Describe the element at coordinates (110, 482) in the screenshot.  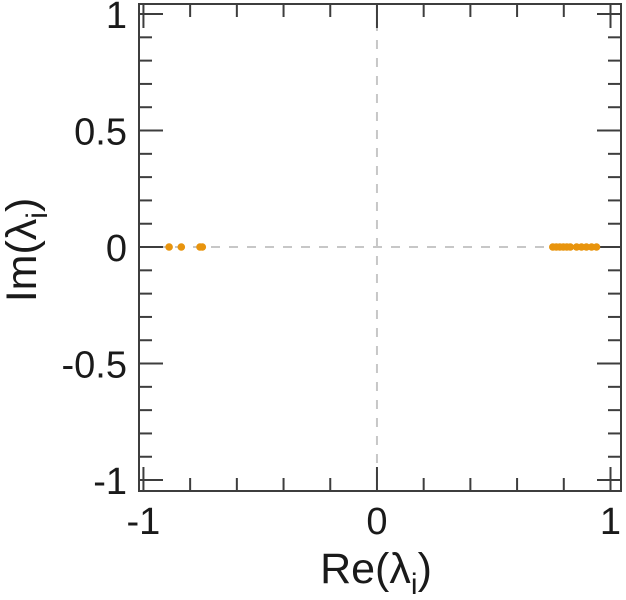
I see `y-tick-label: -1` at that location.